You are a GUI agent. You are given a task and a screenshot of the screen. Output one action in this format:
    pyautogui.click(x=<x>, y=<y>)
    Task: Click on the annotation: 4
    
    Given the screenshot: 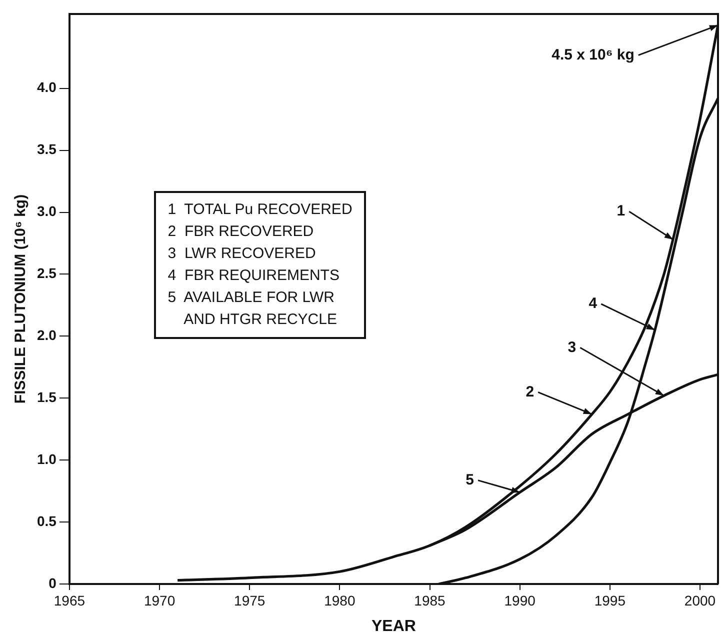 What is the action you would take?
    pyautogui.click(x=593, y=303)
    